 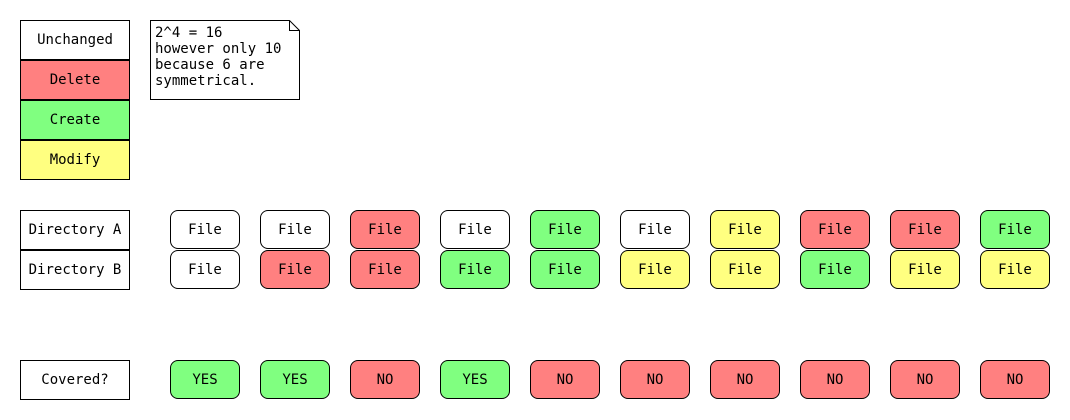 I want to click on legend-create: Create, so click(x=75, y=120).